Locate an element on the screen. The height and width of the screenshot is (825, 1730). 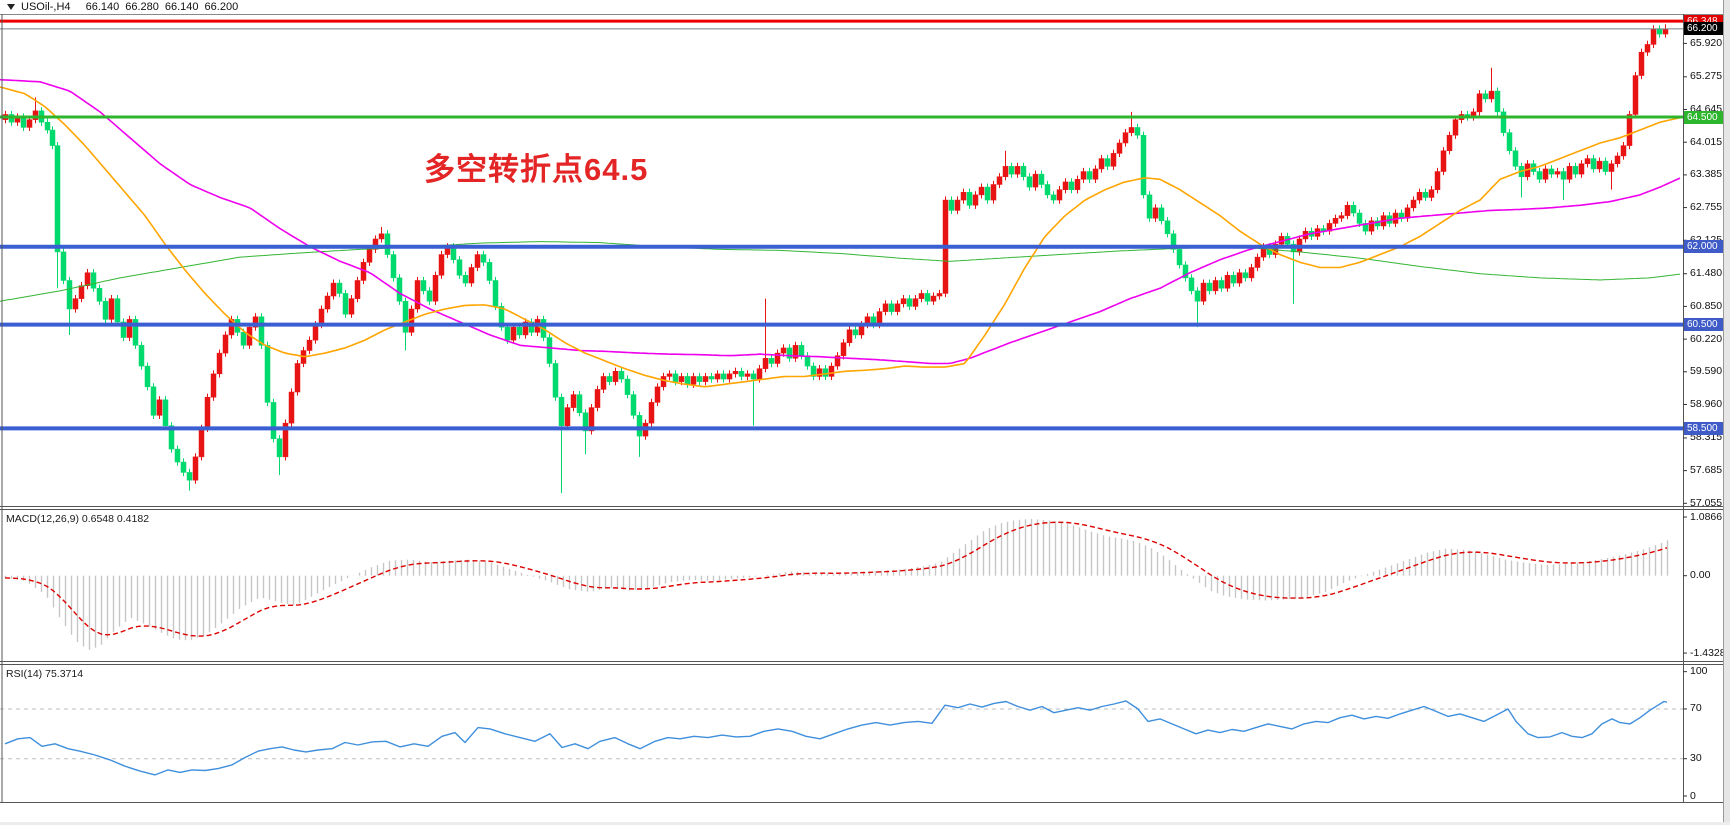
price-level-badge: 58.500 is located at coordinates (1707, 428).